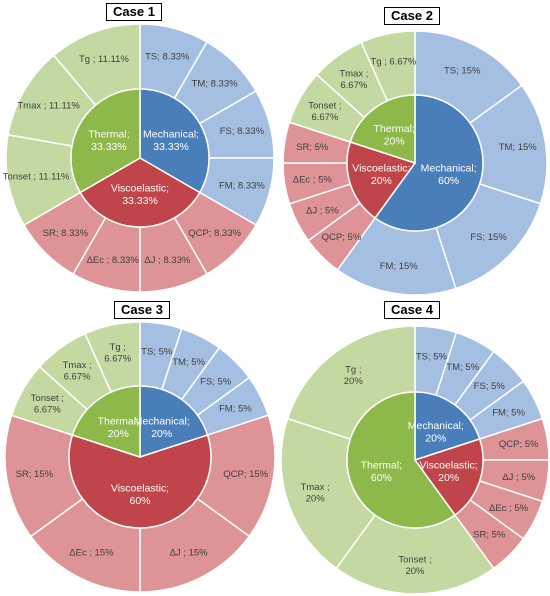 The width and height of the screenshot is (550, 596). I want to click on case-3-inner-slice-mechanical, so click(174, 422).